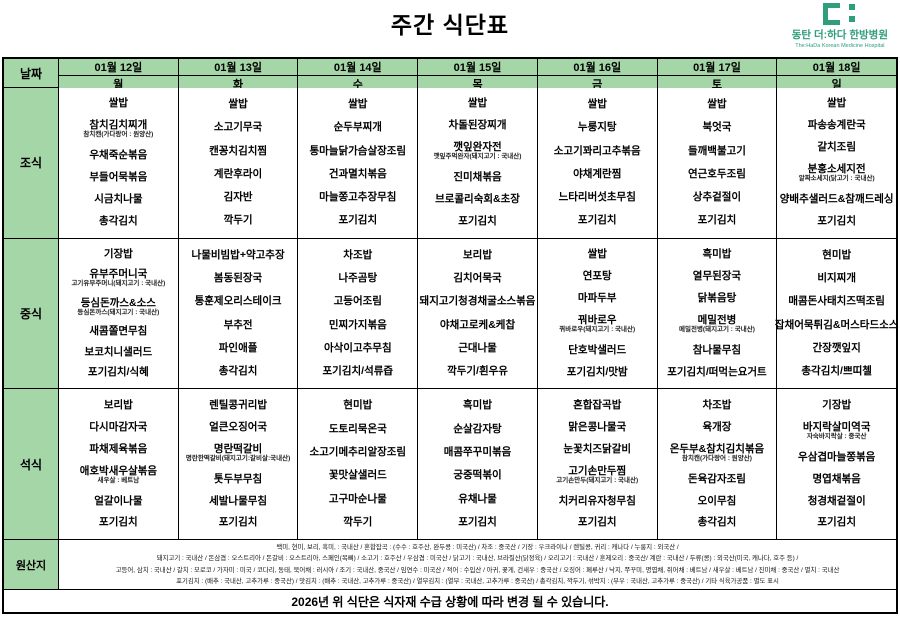 This screenshot has height=617, width=900. I want to click on menu-item: 파인애플, so click(238, 347).